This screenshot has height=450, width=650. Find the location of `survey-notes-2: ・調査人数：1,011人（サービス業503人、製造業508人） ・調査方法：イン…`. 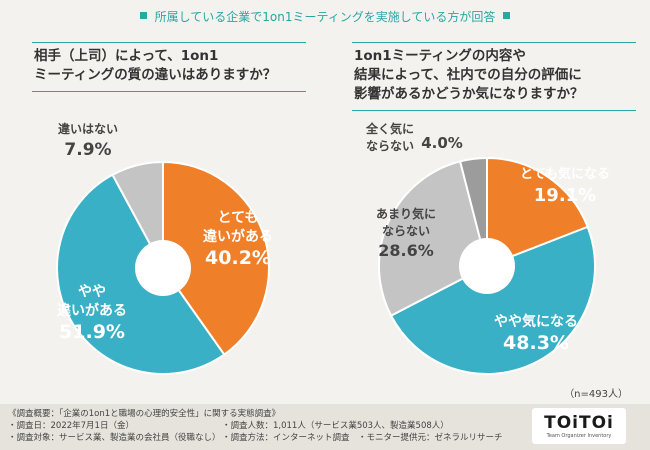

survey-notes-2: ・調査人数：1,011人（サービス業503人、製造業508人） ・調査方法：イン… is located at coordinates (362, 432).